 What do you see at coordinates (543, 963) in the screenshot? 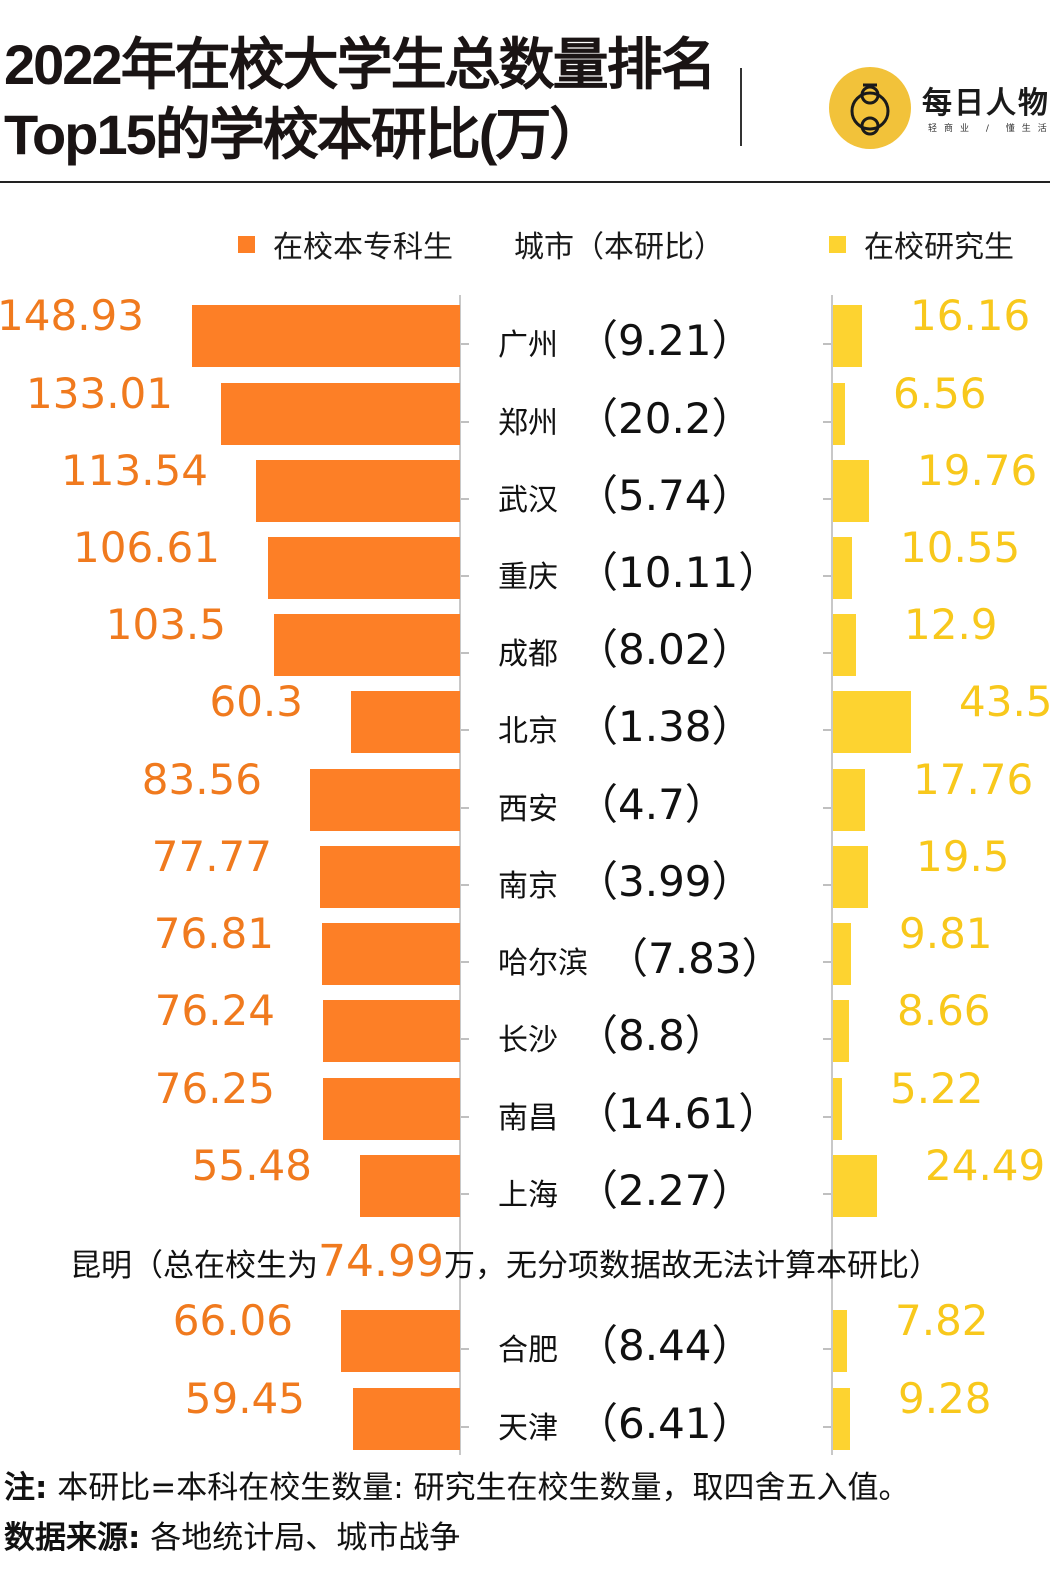
I see `city-name: 哈尔滨` at bounding box center [543, 963].